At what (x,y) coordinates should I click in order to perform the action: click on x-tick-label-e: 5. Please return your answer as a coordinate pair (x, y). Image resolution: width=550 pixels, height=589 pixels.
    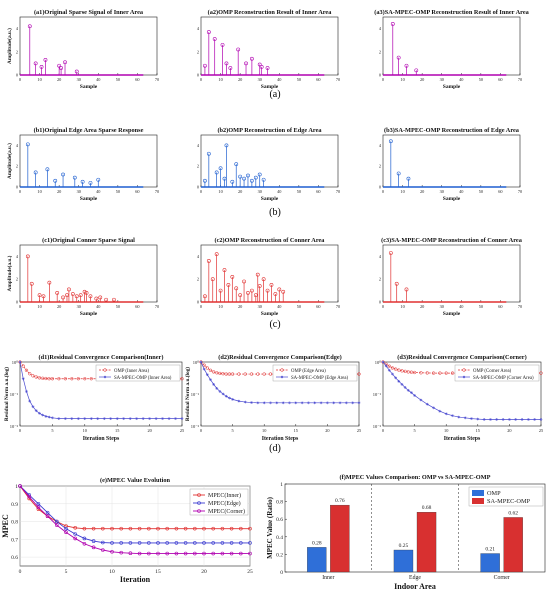
    Looking at the image, I should click on (66, 572).